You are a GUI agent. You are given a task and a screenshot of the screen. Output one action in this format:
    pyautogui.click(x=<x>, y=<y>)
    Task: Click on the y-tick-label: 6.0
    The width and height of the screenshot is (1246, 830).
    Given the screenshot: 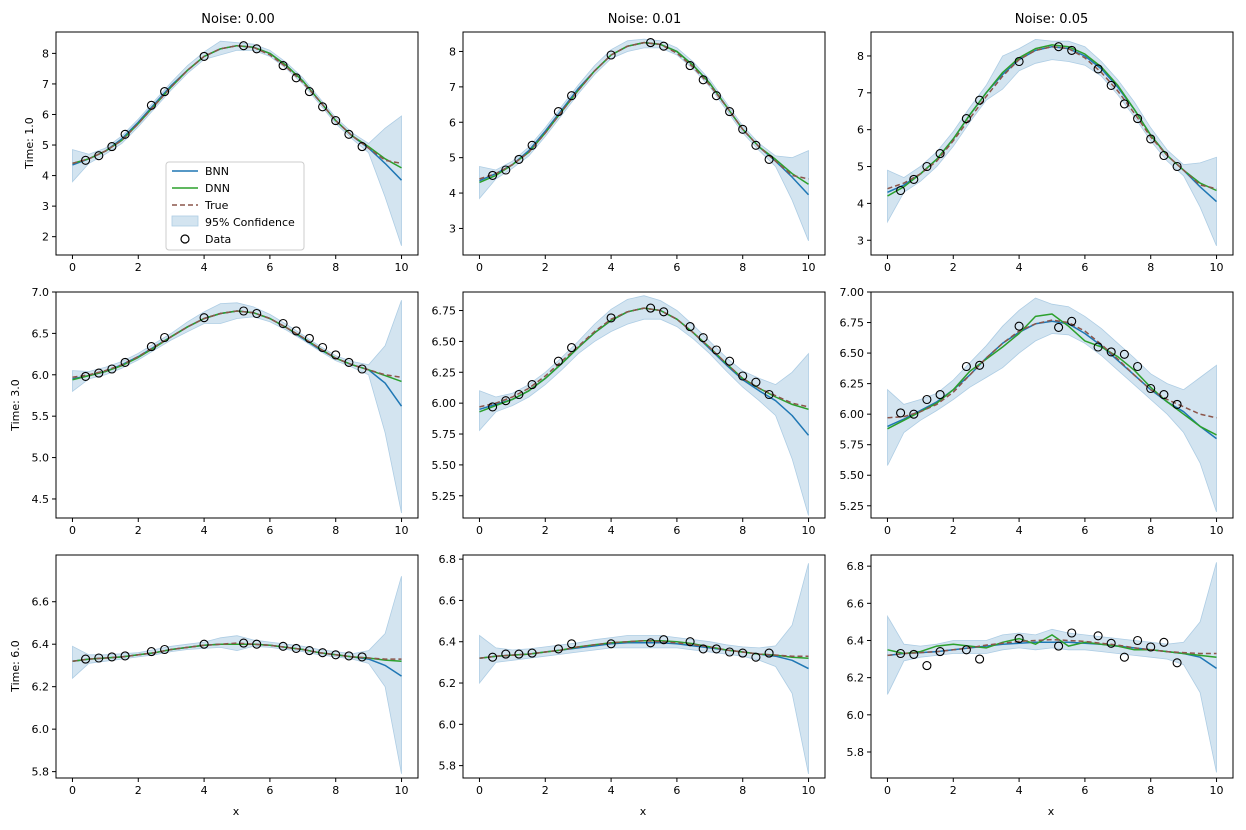 What is the action you would take?
    pyautogui.click(x=41, y=729)
    